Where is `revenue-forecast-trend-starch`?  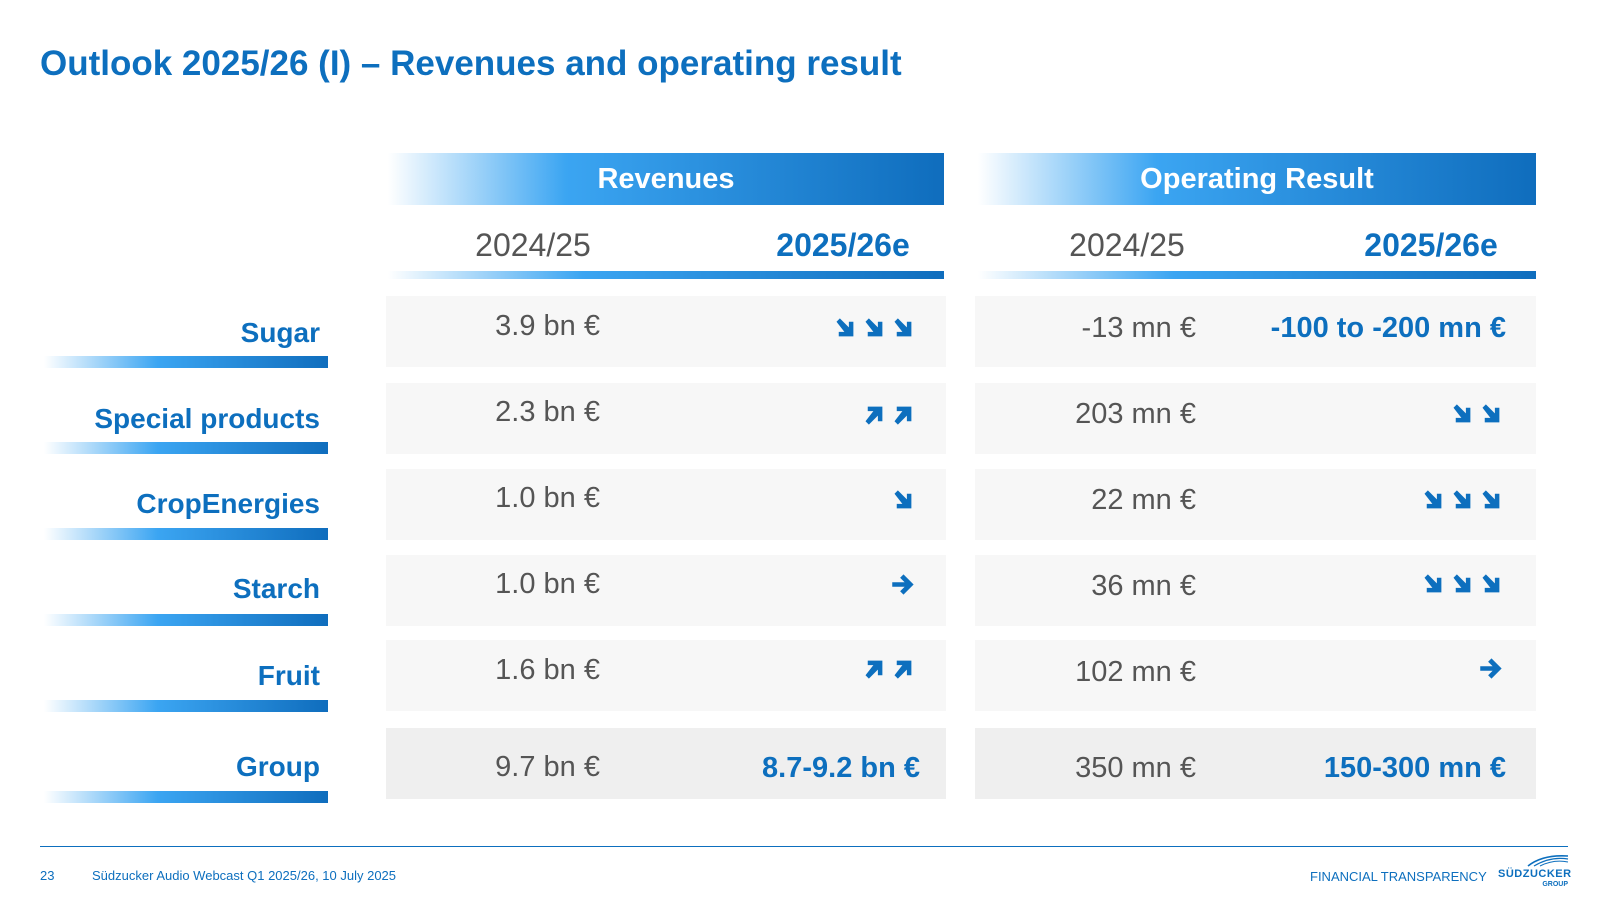
revenue-forecast-trend-starch is located at coordinates (903, 584).